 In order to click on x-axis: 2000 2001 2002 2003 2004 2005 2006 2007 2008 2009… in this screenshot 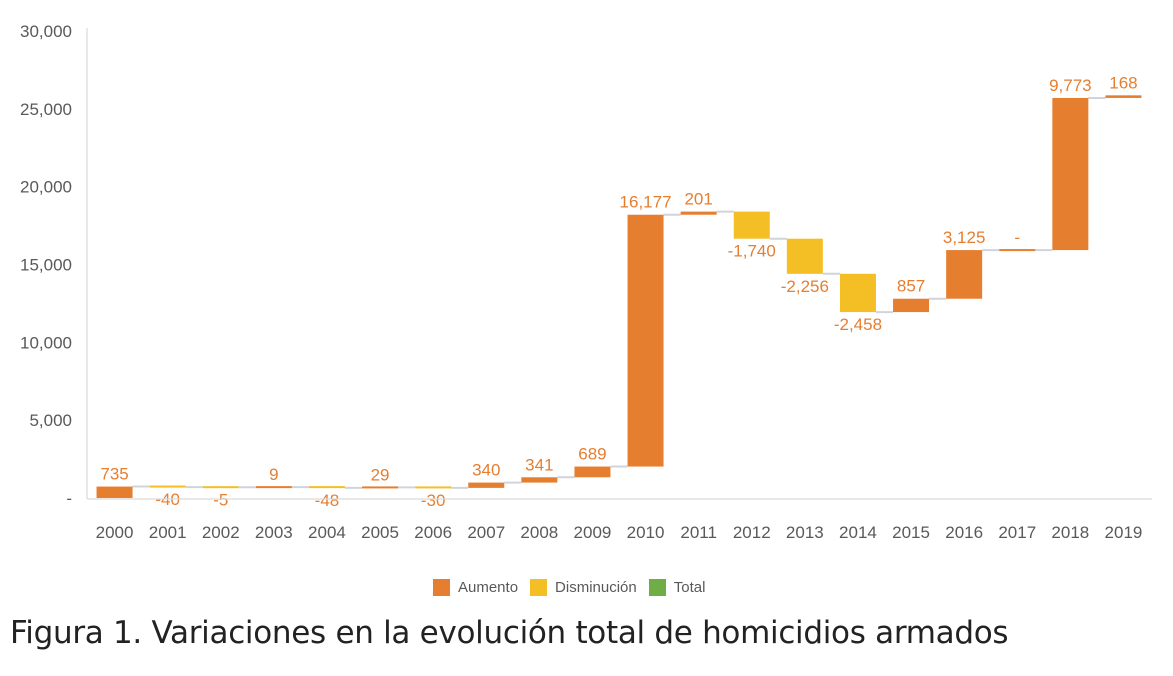, I will do `click(619, 520)`.